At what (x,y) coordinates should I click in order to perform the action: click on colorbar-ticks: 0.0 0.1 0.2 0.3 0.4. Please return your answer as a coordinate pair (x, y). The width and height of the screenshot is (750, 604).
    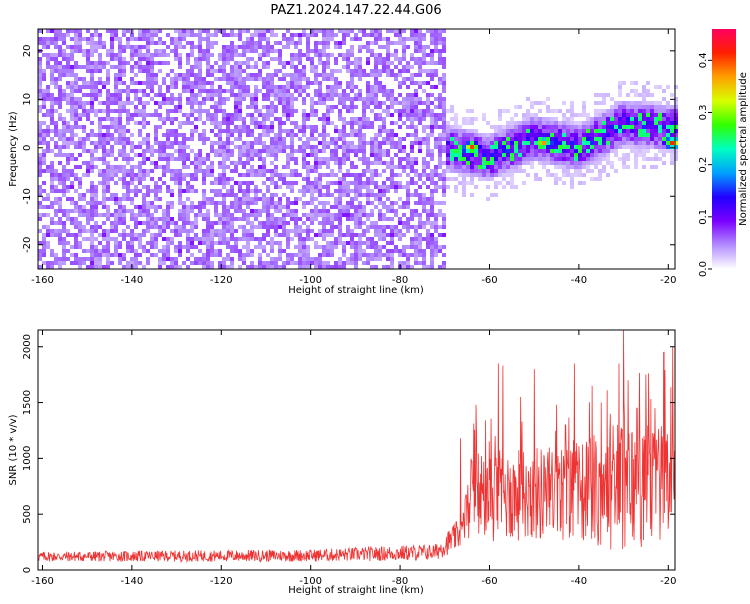
    Looking at the image, I should click on (705, 164).